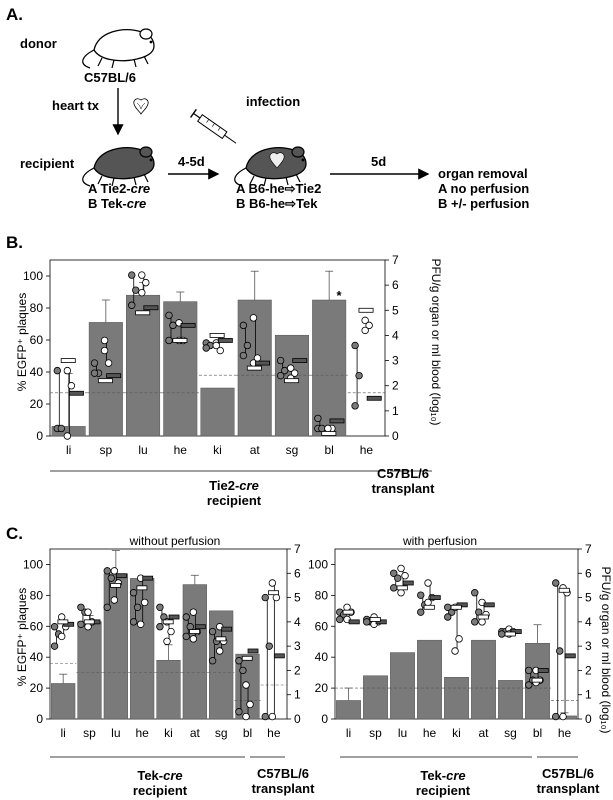 This screenshot has width=613, height=800. I want to click on panel-c-left-group-2-line1: C57BL/6, so click(283, 773).